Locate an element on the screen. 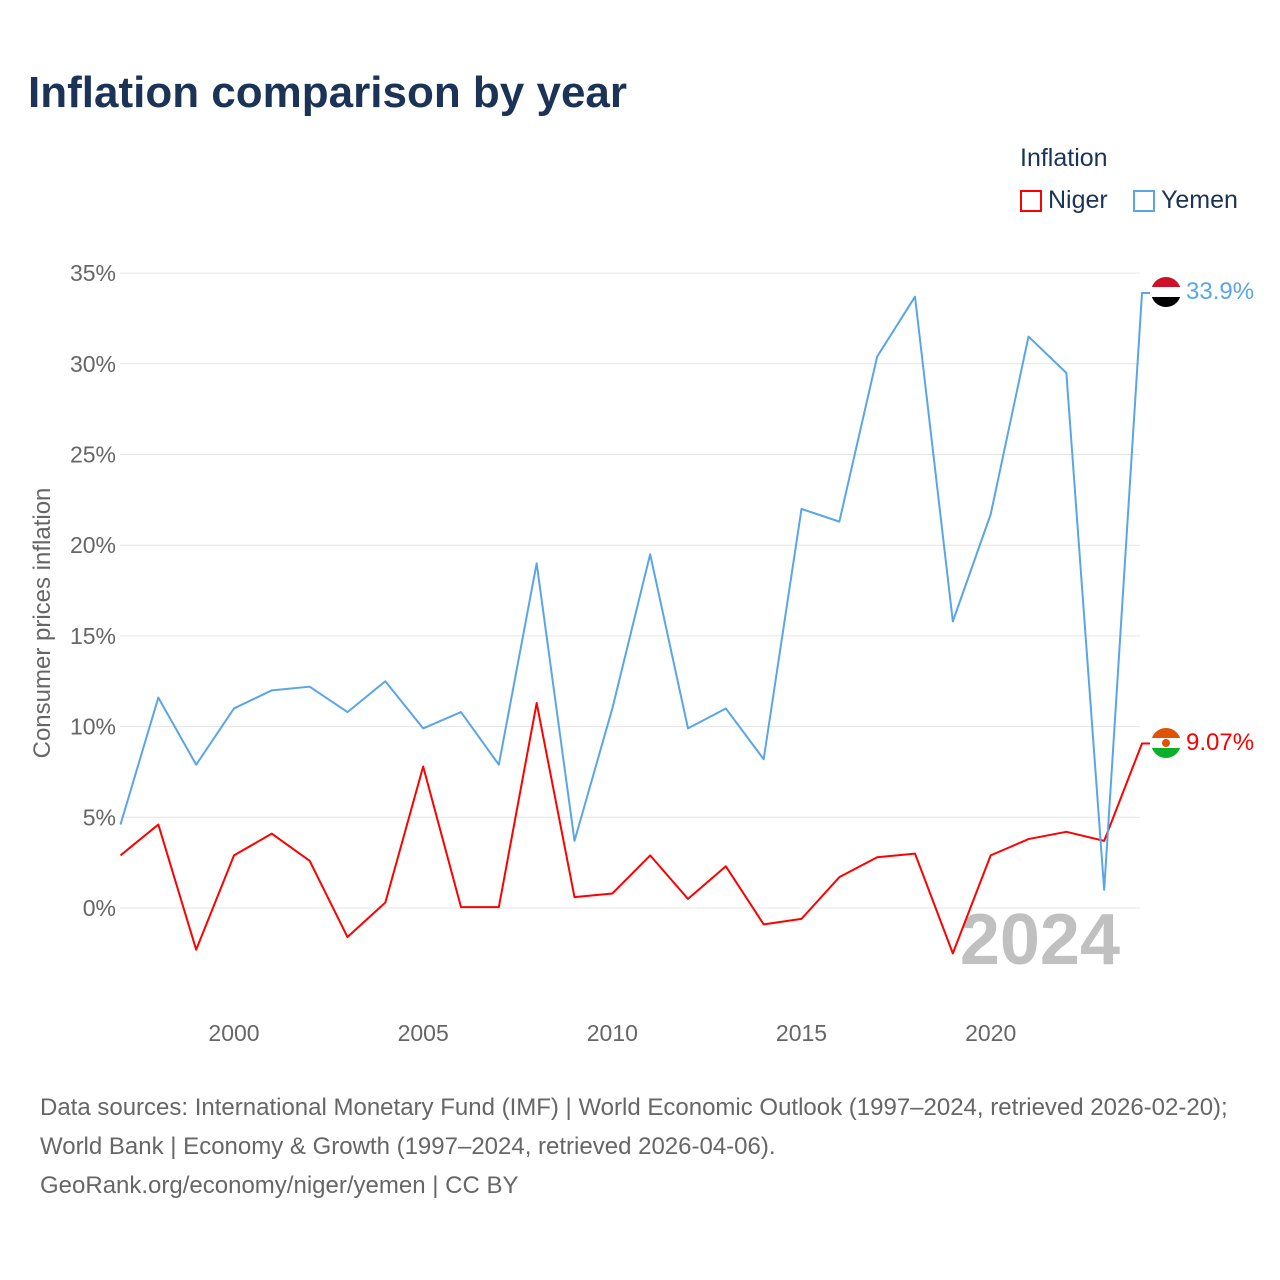  legend-title: Inflation is located at coordinates (1064, 158).